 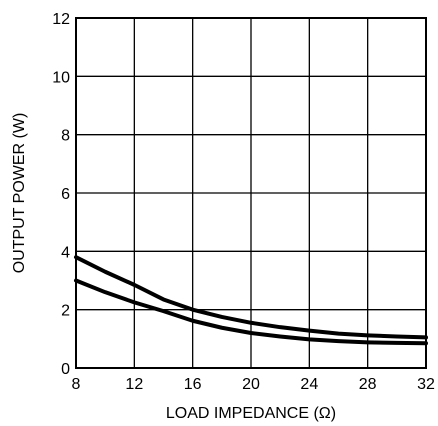 What do you see at coordinates (251, 413) in the screenshot?
I see `x-axis-title: LOAD IMPEDANCE (Ω)` at bounding box center [251, 413].